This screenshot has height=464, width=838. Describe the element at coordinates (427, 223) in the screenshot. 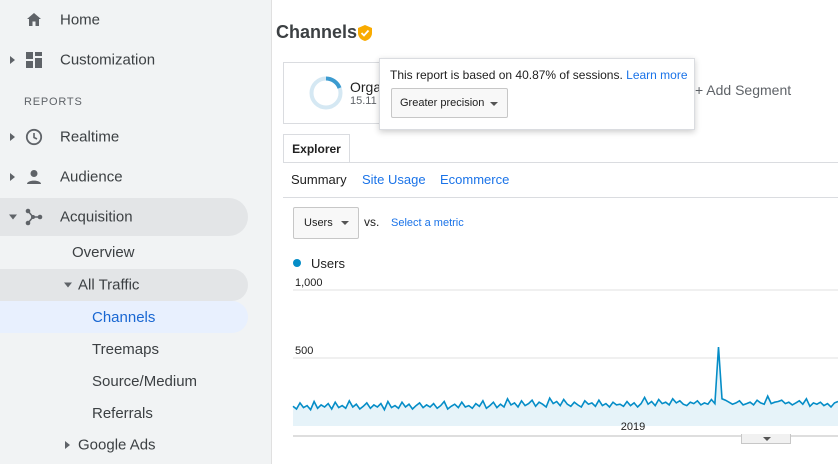

I see `select-metric-link: Select a metric` at that location.